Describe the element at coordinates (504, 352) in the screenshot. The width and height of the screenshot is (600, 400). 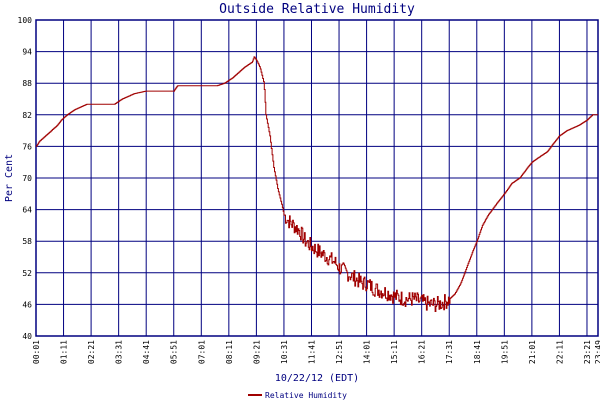
I see `x-tick-label: 19:51` at that location.